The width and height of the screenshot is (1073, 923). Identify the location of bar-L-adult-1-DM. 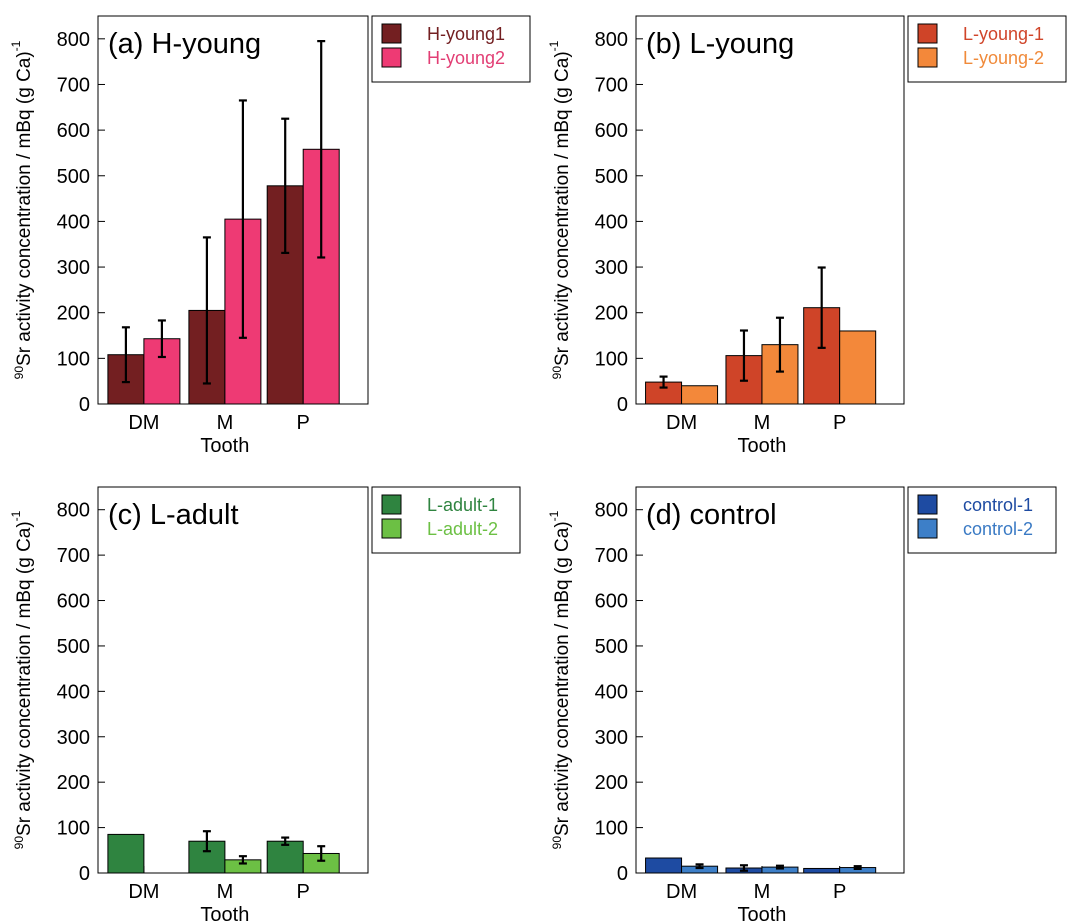
(126, 853).